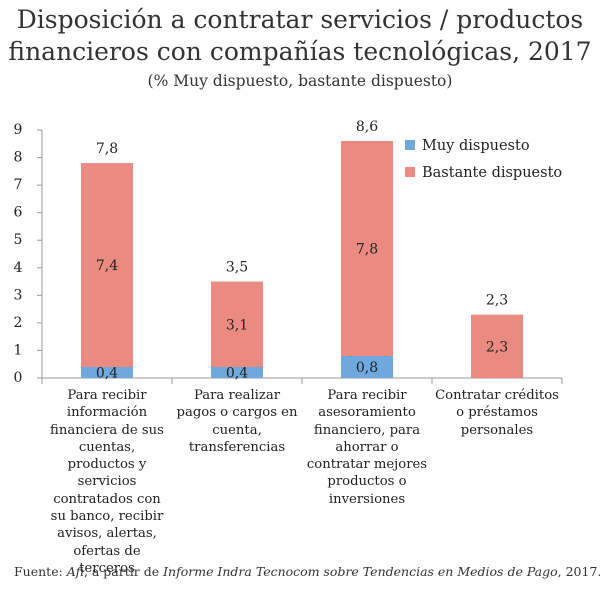 The width and height of the screenshot is (600, 590). I want to click on total-label: 7,8, so click(107, 149).